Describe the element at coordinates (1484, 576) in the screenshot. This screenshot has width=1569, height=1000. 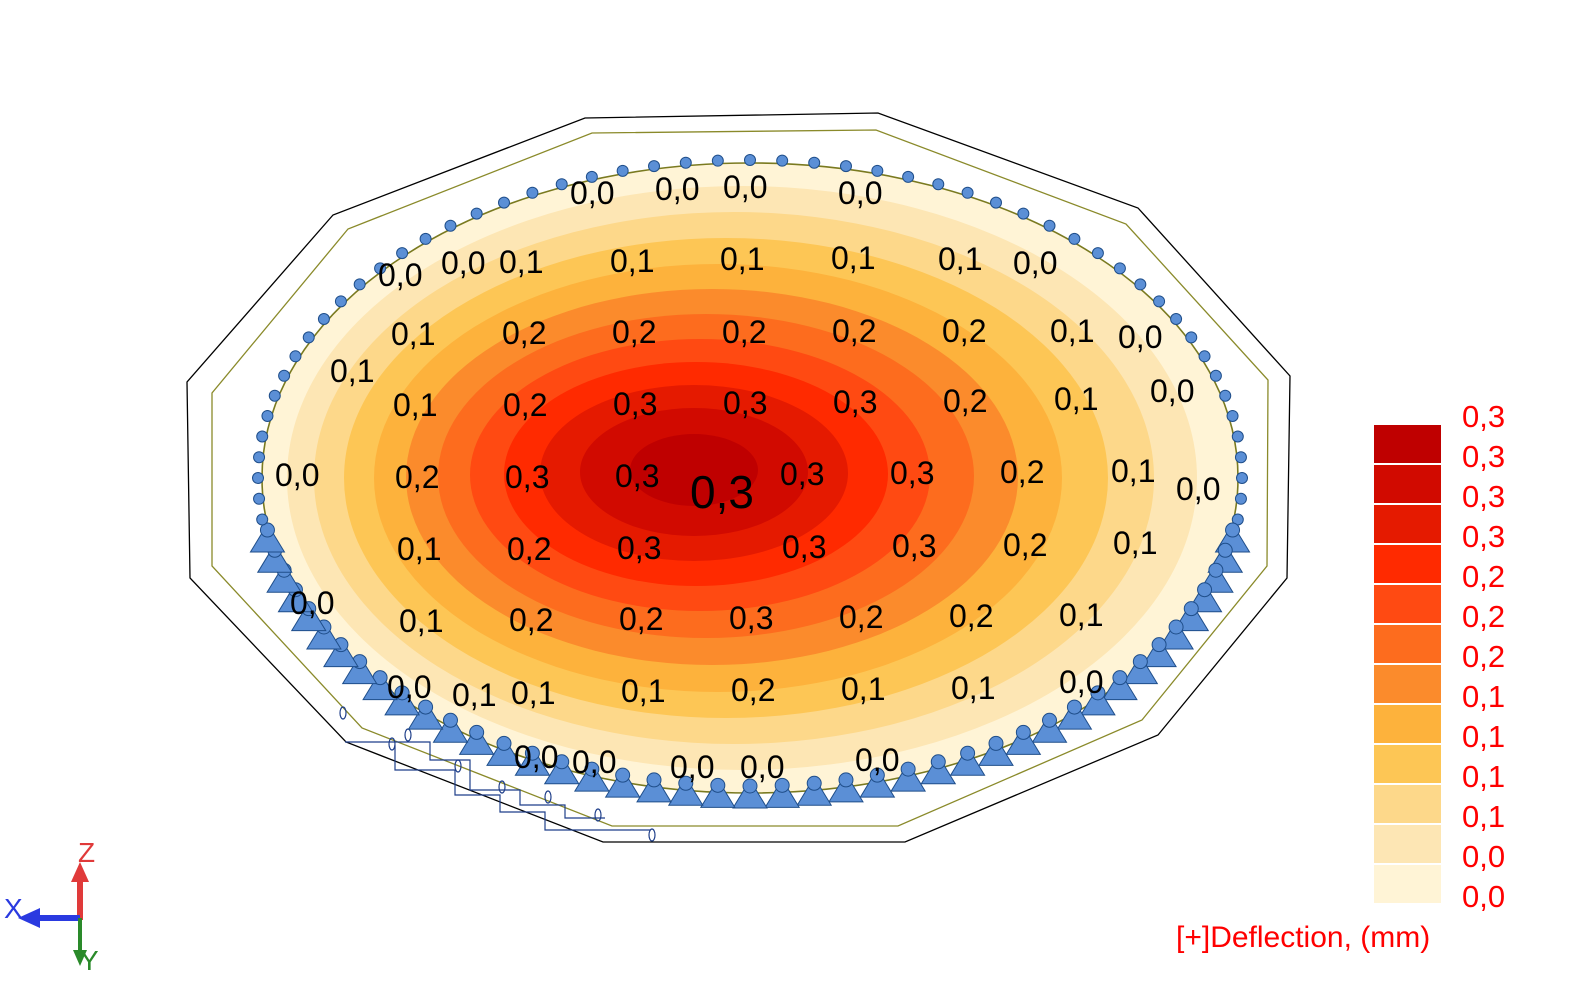
I see `legend-label: 0,2` at that location.